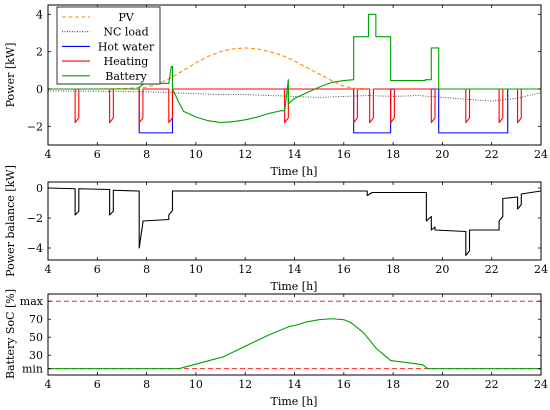 The image size is (550, 410). I want to click on y-tick-label: max, so click(32, 301).